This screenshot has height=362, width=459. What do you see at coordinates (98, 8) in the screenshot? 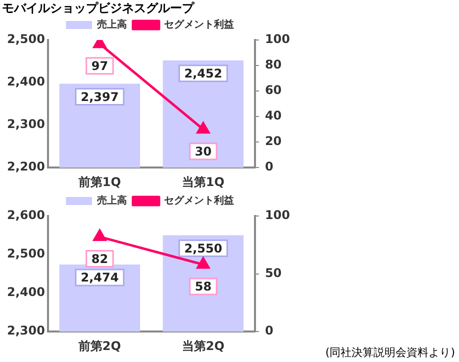
I see `chart-title: モバイルショップビジネスグループ` at bounding box center [98, 8].